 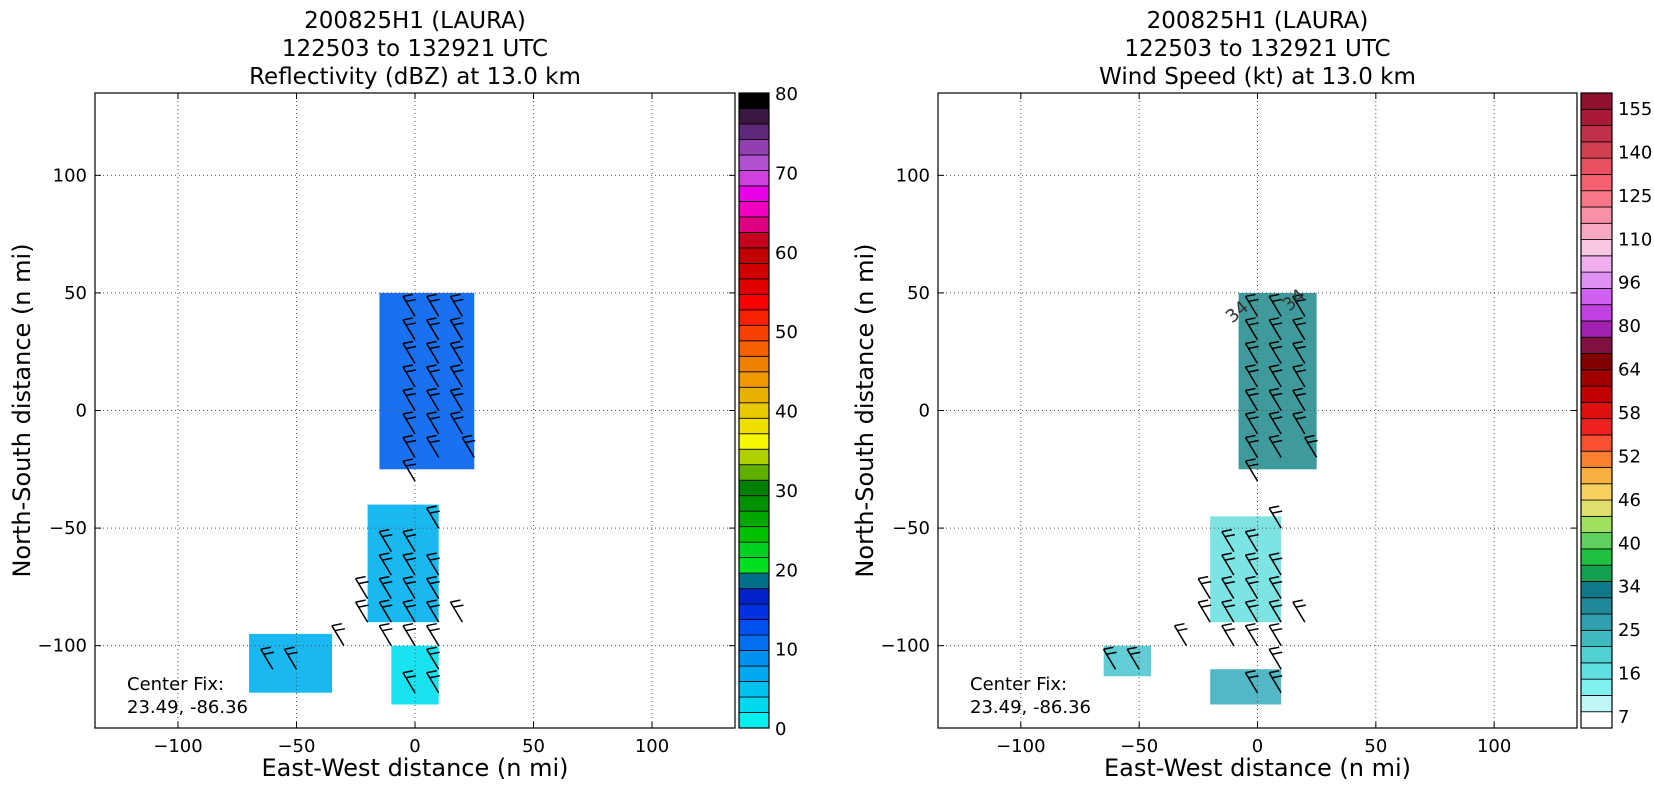 I want to click on y-tick-label: 50, so click(x=75, y=293).